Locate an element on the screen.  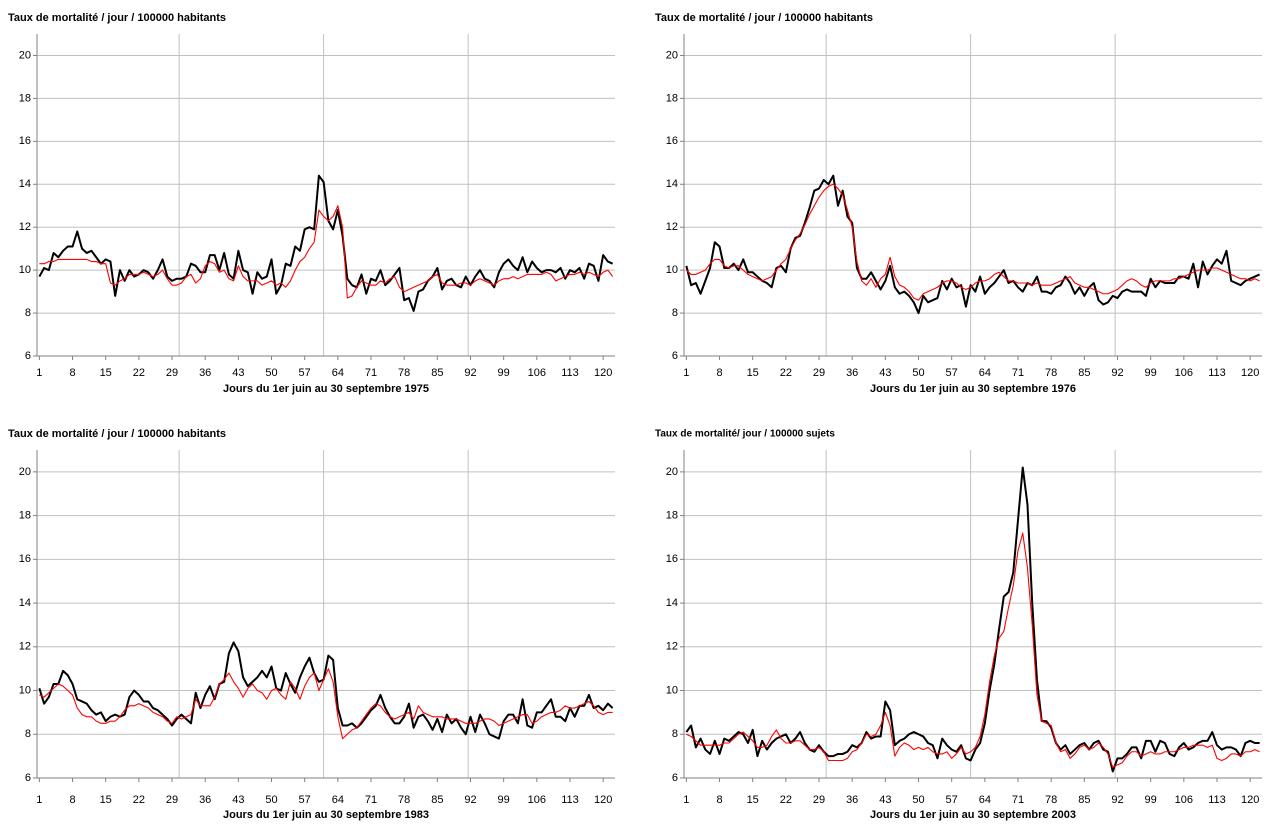
x-axis-label: Jours du 1er juin au 30 septembre 2003 is located at coordinates (973, 815).